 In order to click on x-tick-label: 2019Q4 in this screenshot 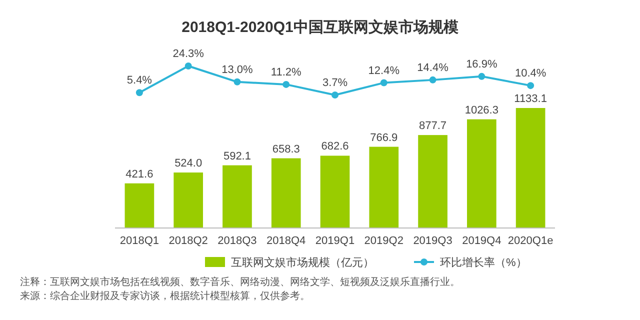, I will do `click(482, 241)`.